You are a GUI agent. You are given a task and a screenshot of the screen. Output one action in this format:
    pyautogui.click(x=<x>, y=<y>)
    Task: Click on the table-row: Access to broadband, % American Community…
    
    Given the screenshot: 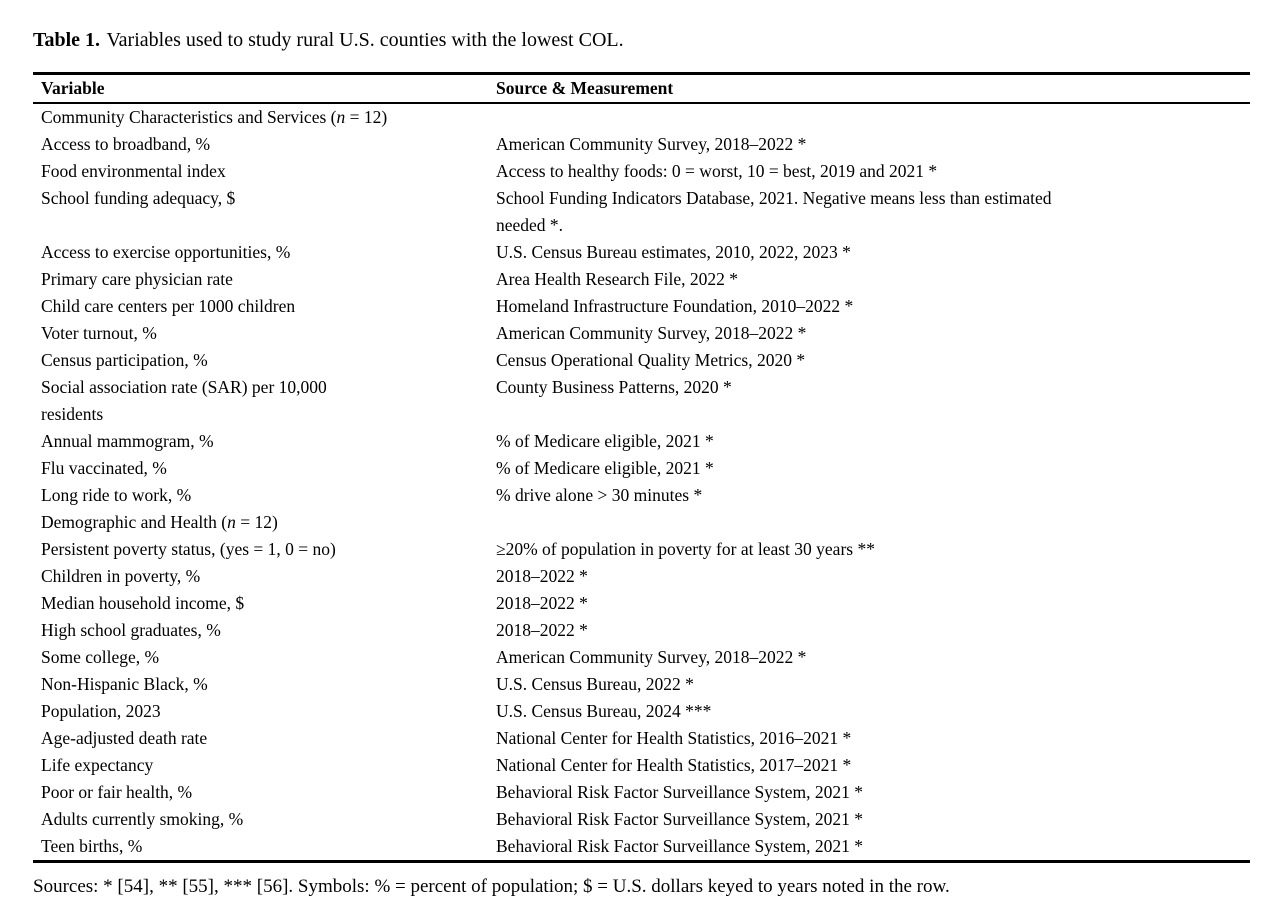 What is the action you would take?
    pyautogui.click(x=641, y=144)
    